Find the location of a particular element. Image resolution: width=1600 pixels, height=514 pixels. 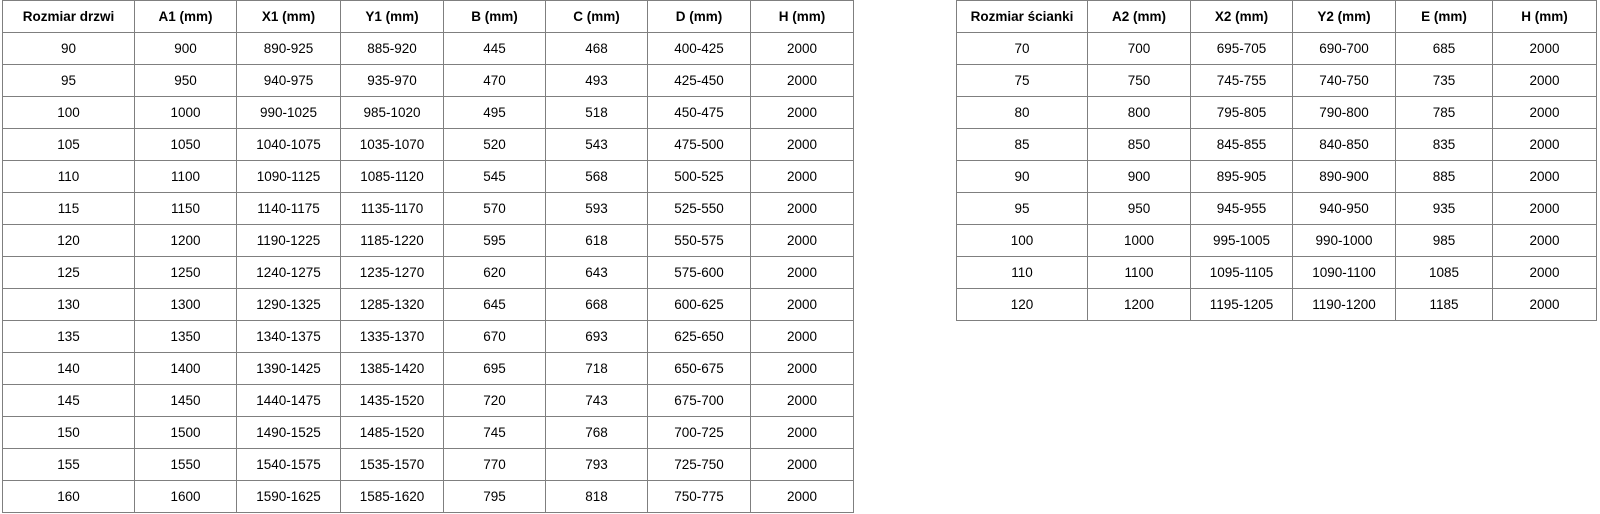

table-row: 95 950 945-955 940-950 935 2000 is located at coordinates (1276, 208).